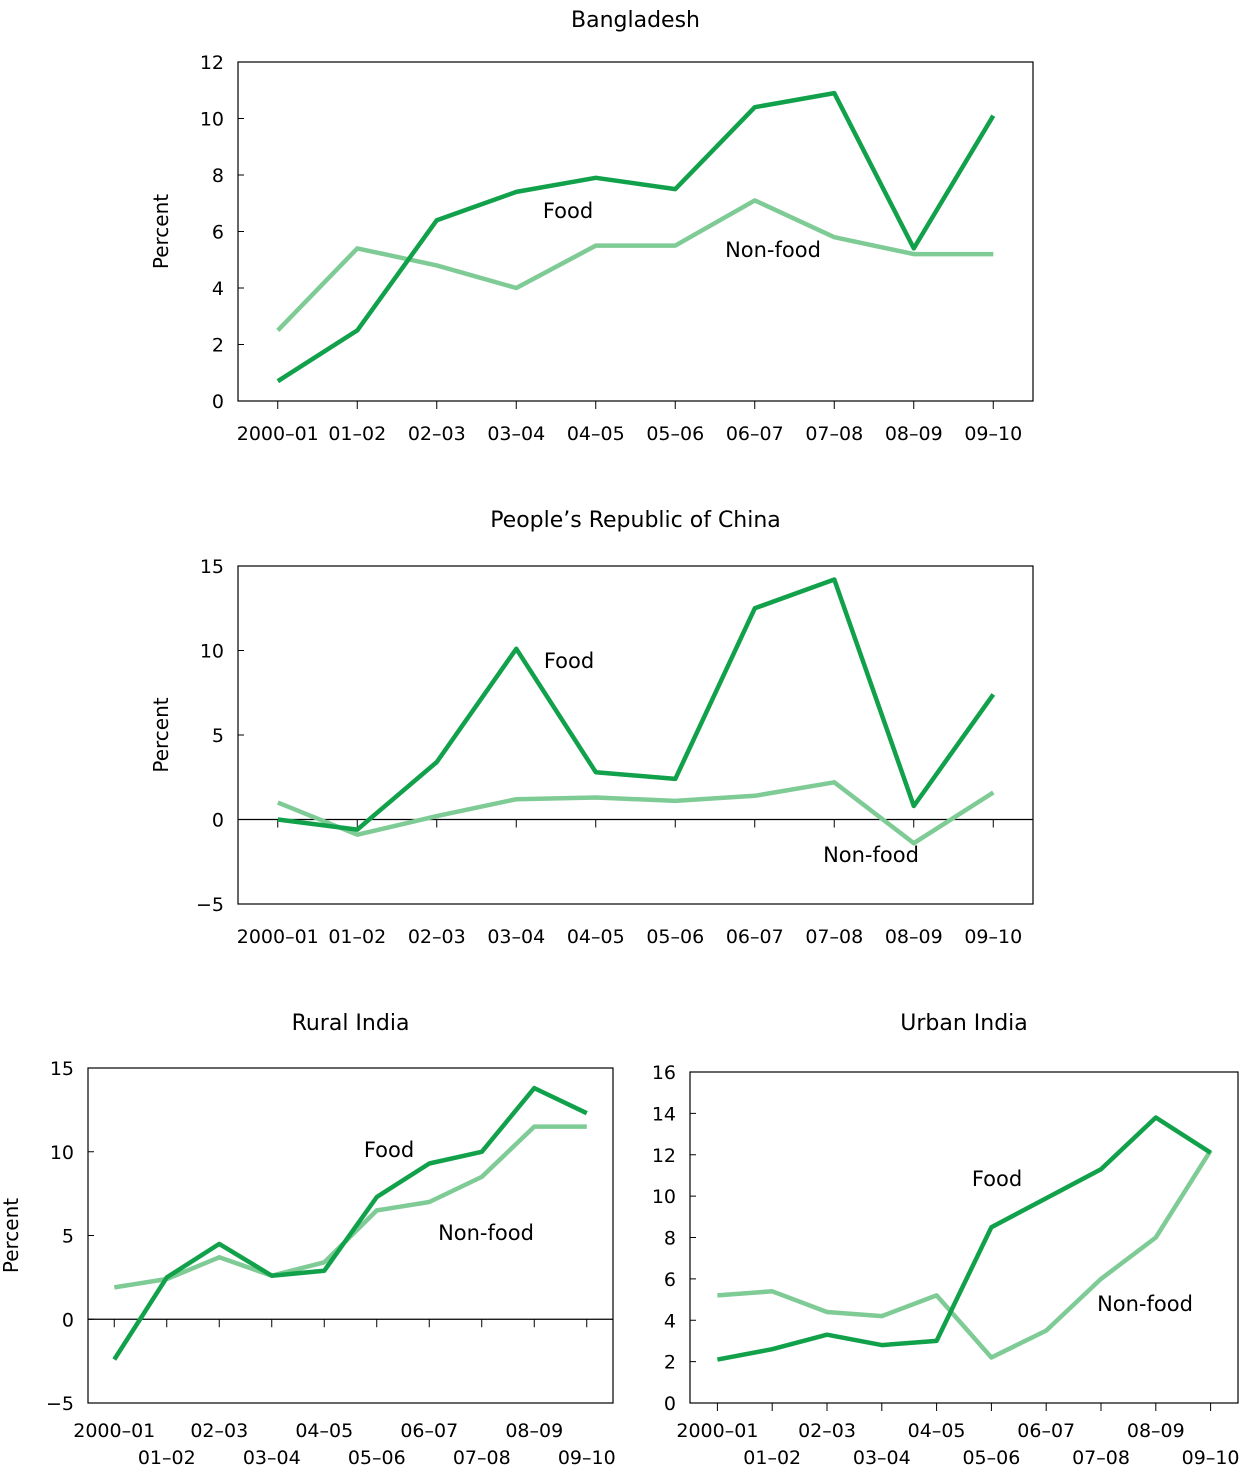 This screenshot has height=1474, width=1241. Describe the element at coordinates (664, 1114) in the screenshot. I see `y-tick-label: 14` at that location.